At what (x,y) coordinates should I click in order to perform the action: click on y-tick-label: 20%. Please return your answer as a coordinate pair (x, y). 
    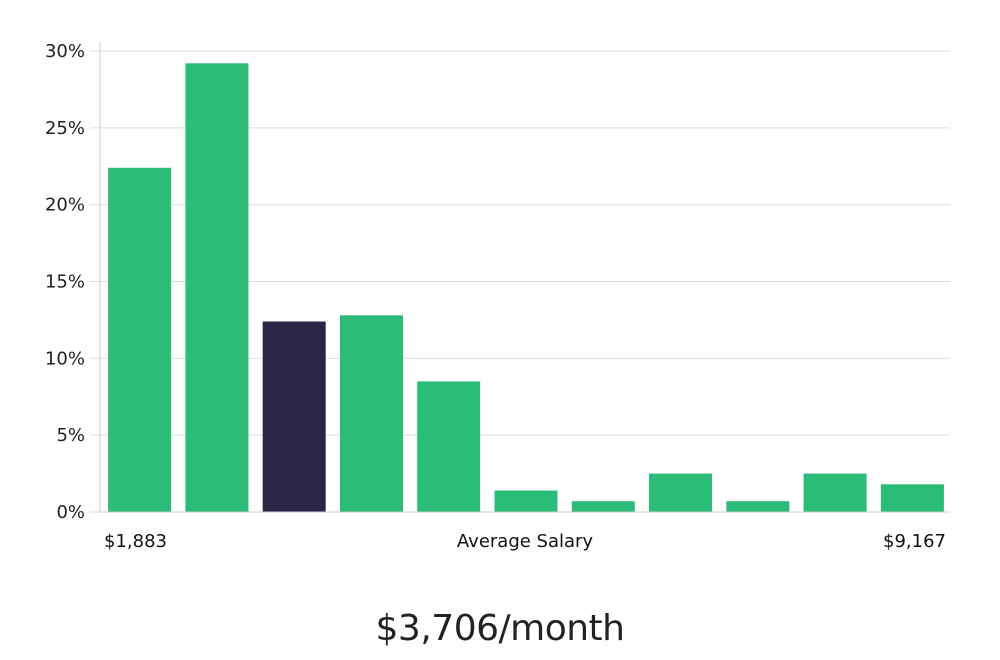
    Looking at the image, I should click on (65, 205).